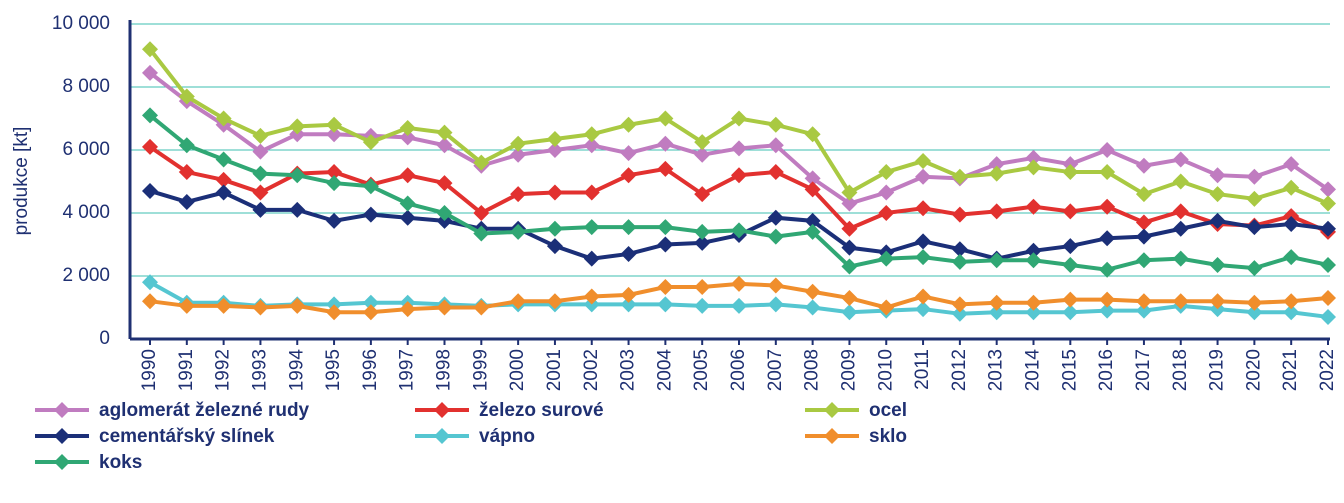 This screenshot has width=1344, height=503. What do you see at coordinates (1180, 370) in the screenshot?
I see `x-tick-label: 2018` at bounding box center [1180, 370].